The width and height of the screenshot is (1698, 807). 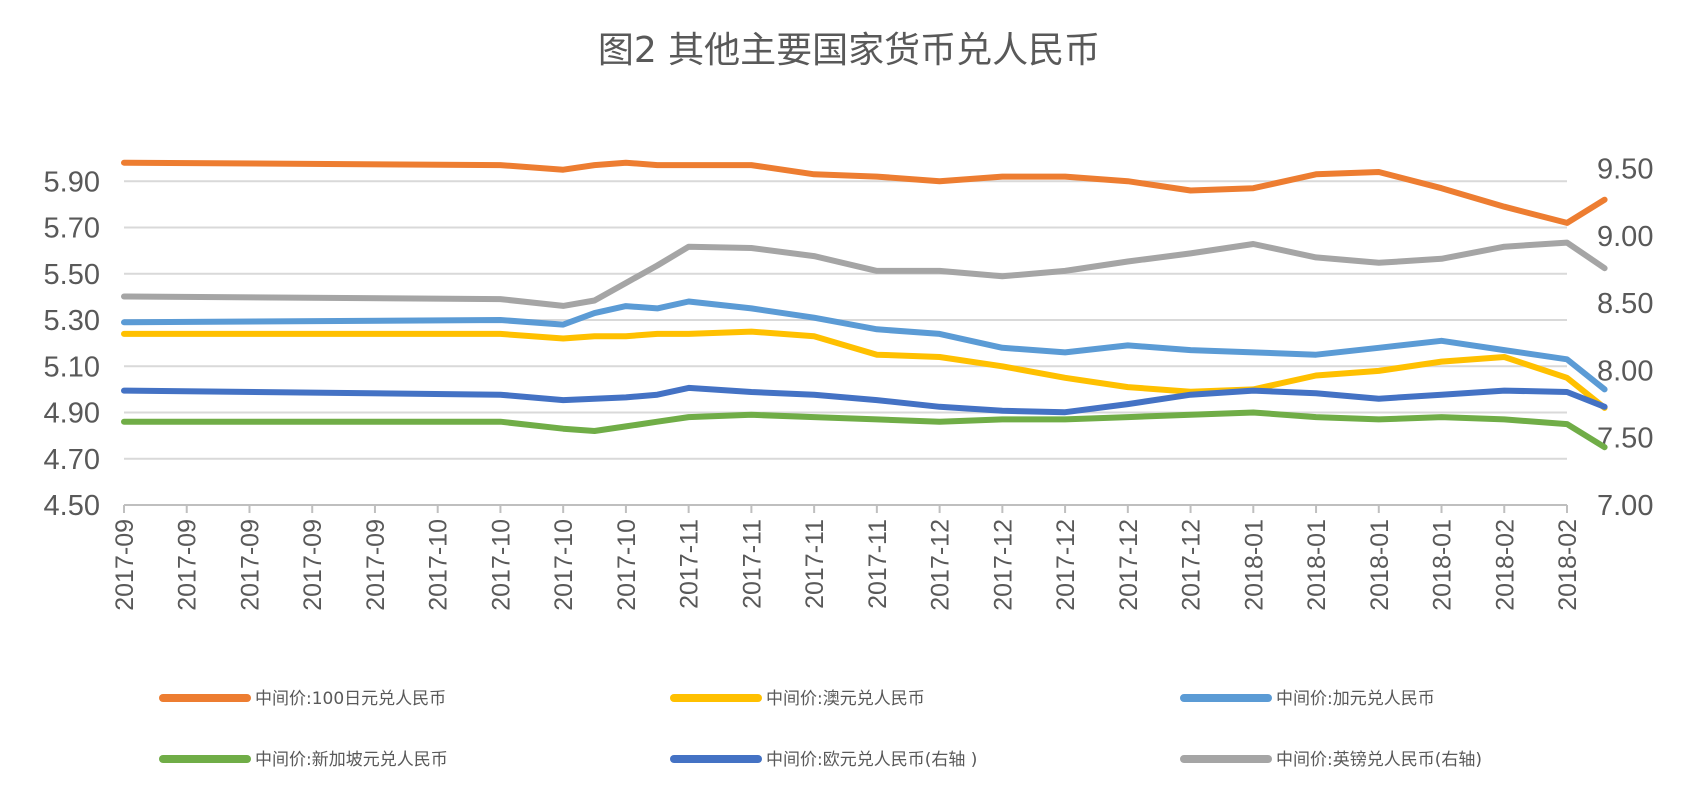 I want to click on y-left-tick-label: 5.90, so click(x=72, y=182).